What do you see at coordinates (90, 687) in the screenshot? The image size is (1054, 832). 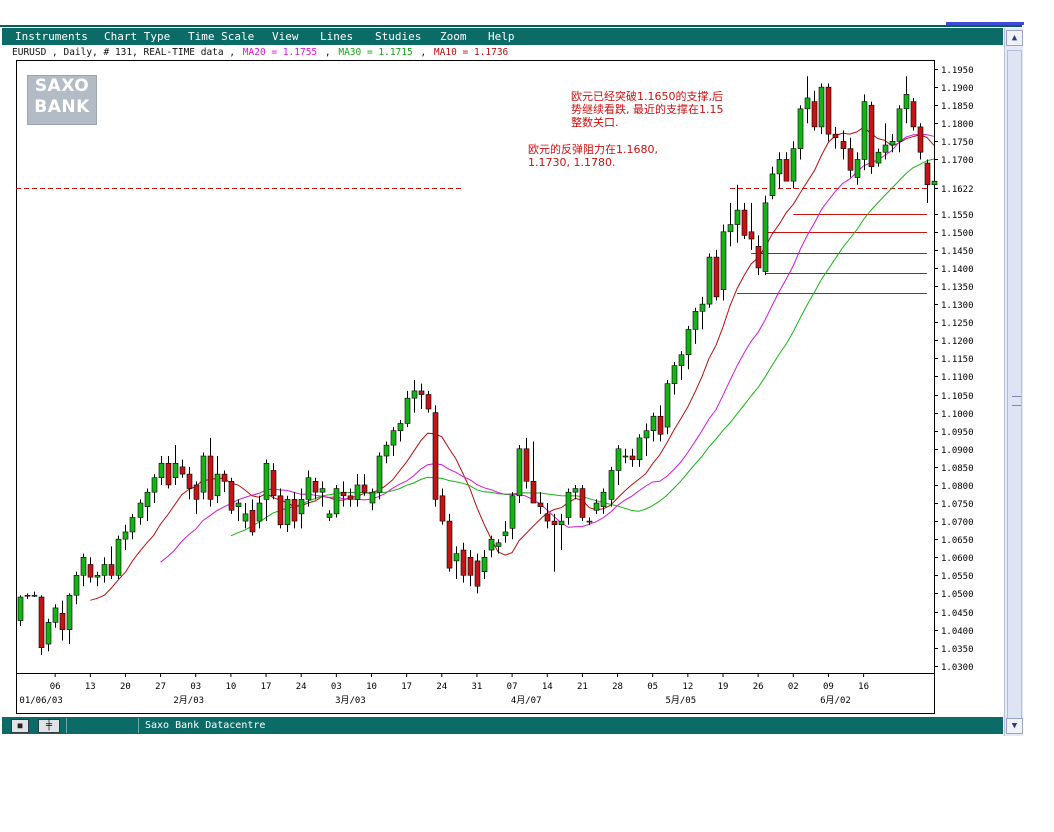 I see `x-tick-label: 13` at bounding box center [90, 687].